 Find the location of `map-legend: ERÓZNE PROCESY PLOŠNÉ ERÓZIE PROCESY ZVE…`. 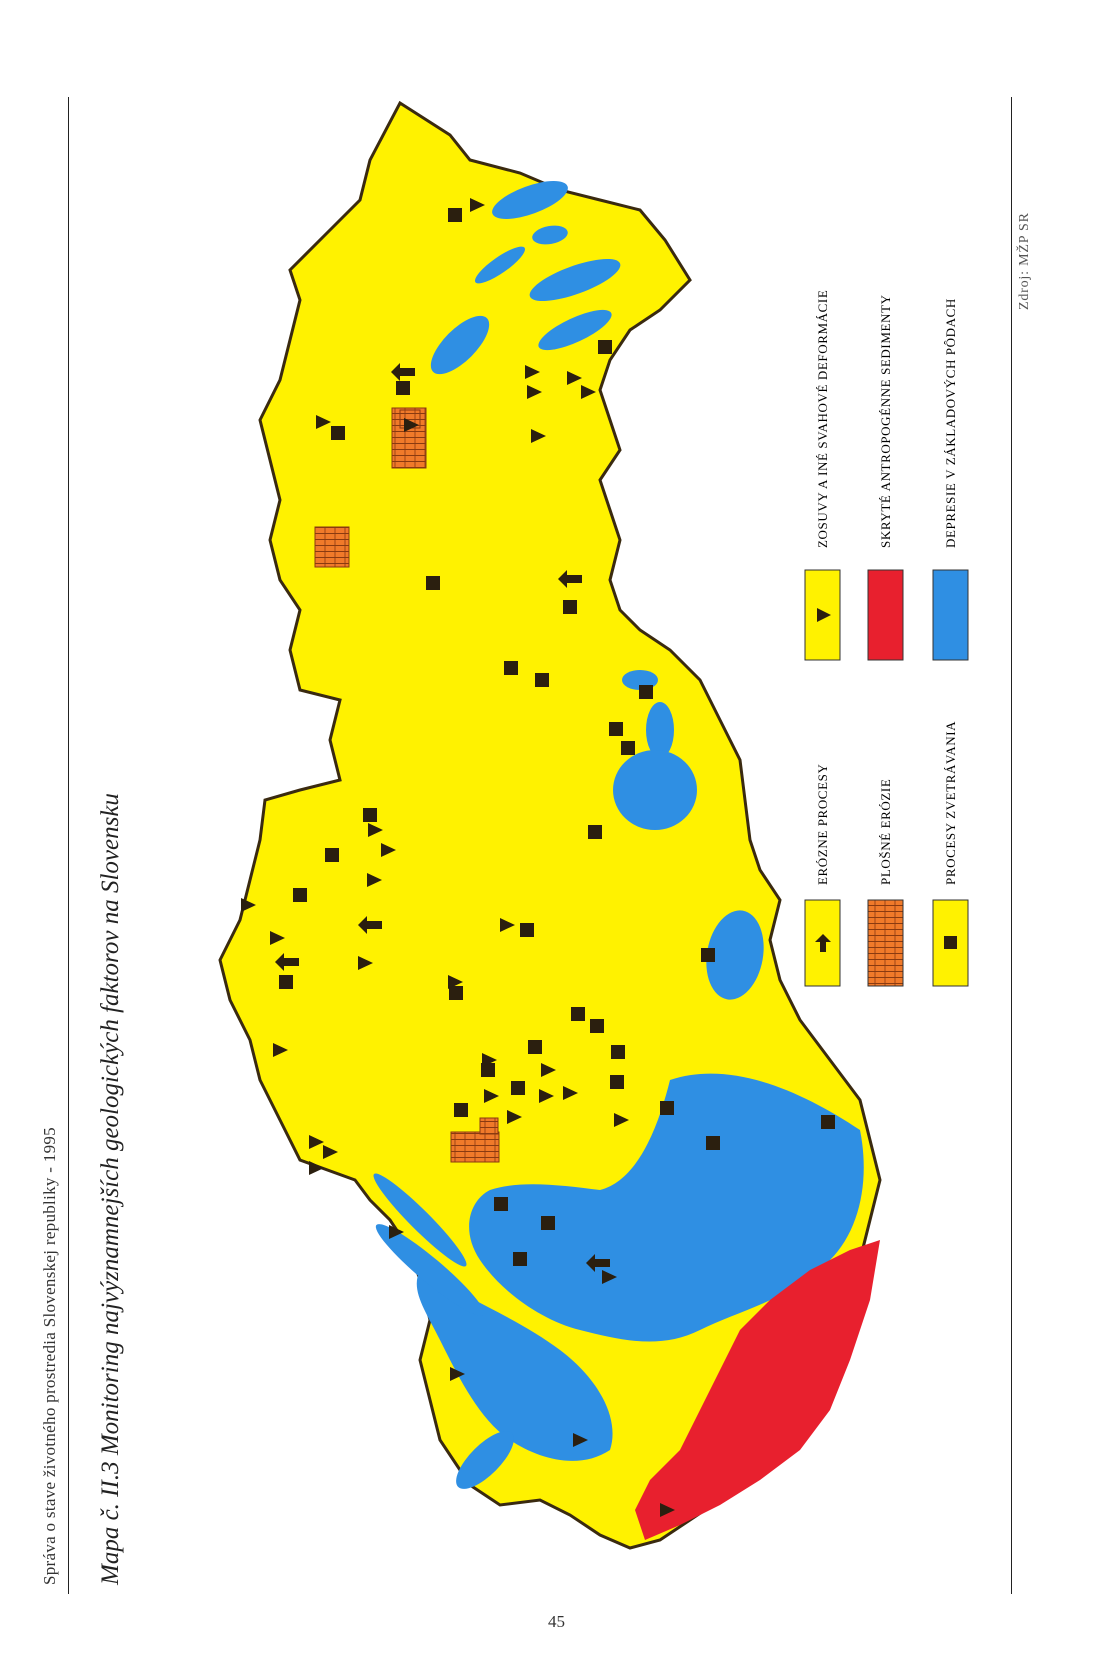

map-legend: ERÓZNE PROCESY PLOŠNÉ ERÓZIE PROCESY ZVE… is located at coordinates (886, 638).